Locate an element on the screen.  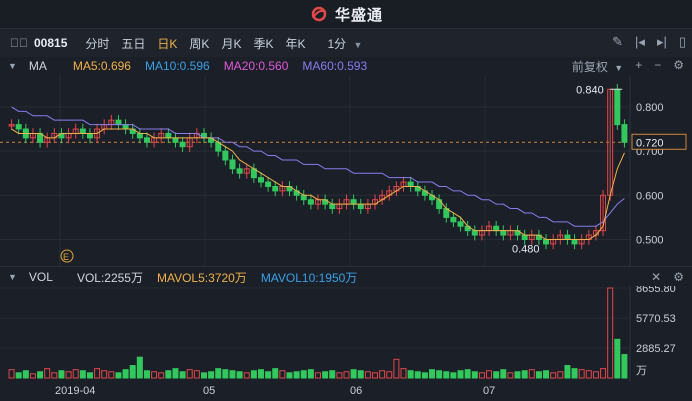
toolbar-actions: ✎ |◂ ▸| ▯ is located at coordinates (649, 42).